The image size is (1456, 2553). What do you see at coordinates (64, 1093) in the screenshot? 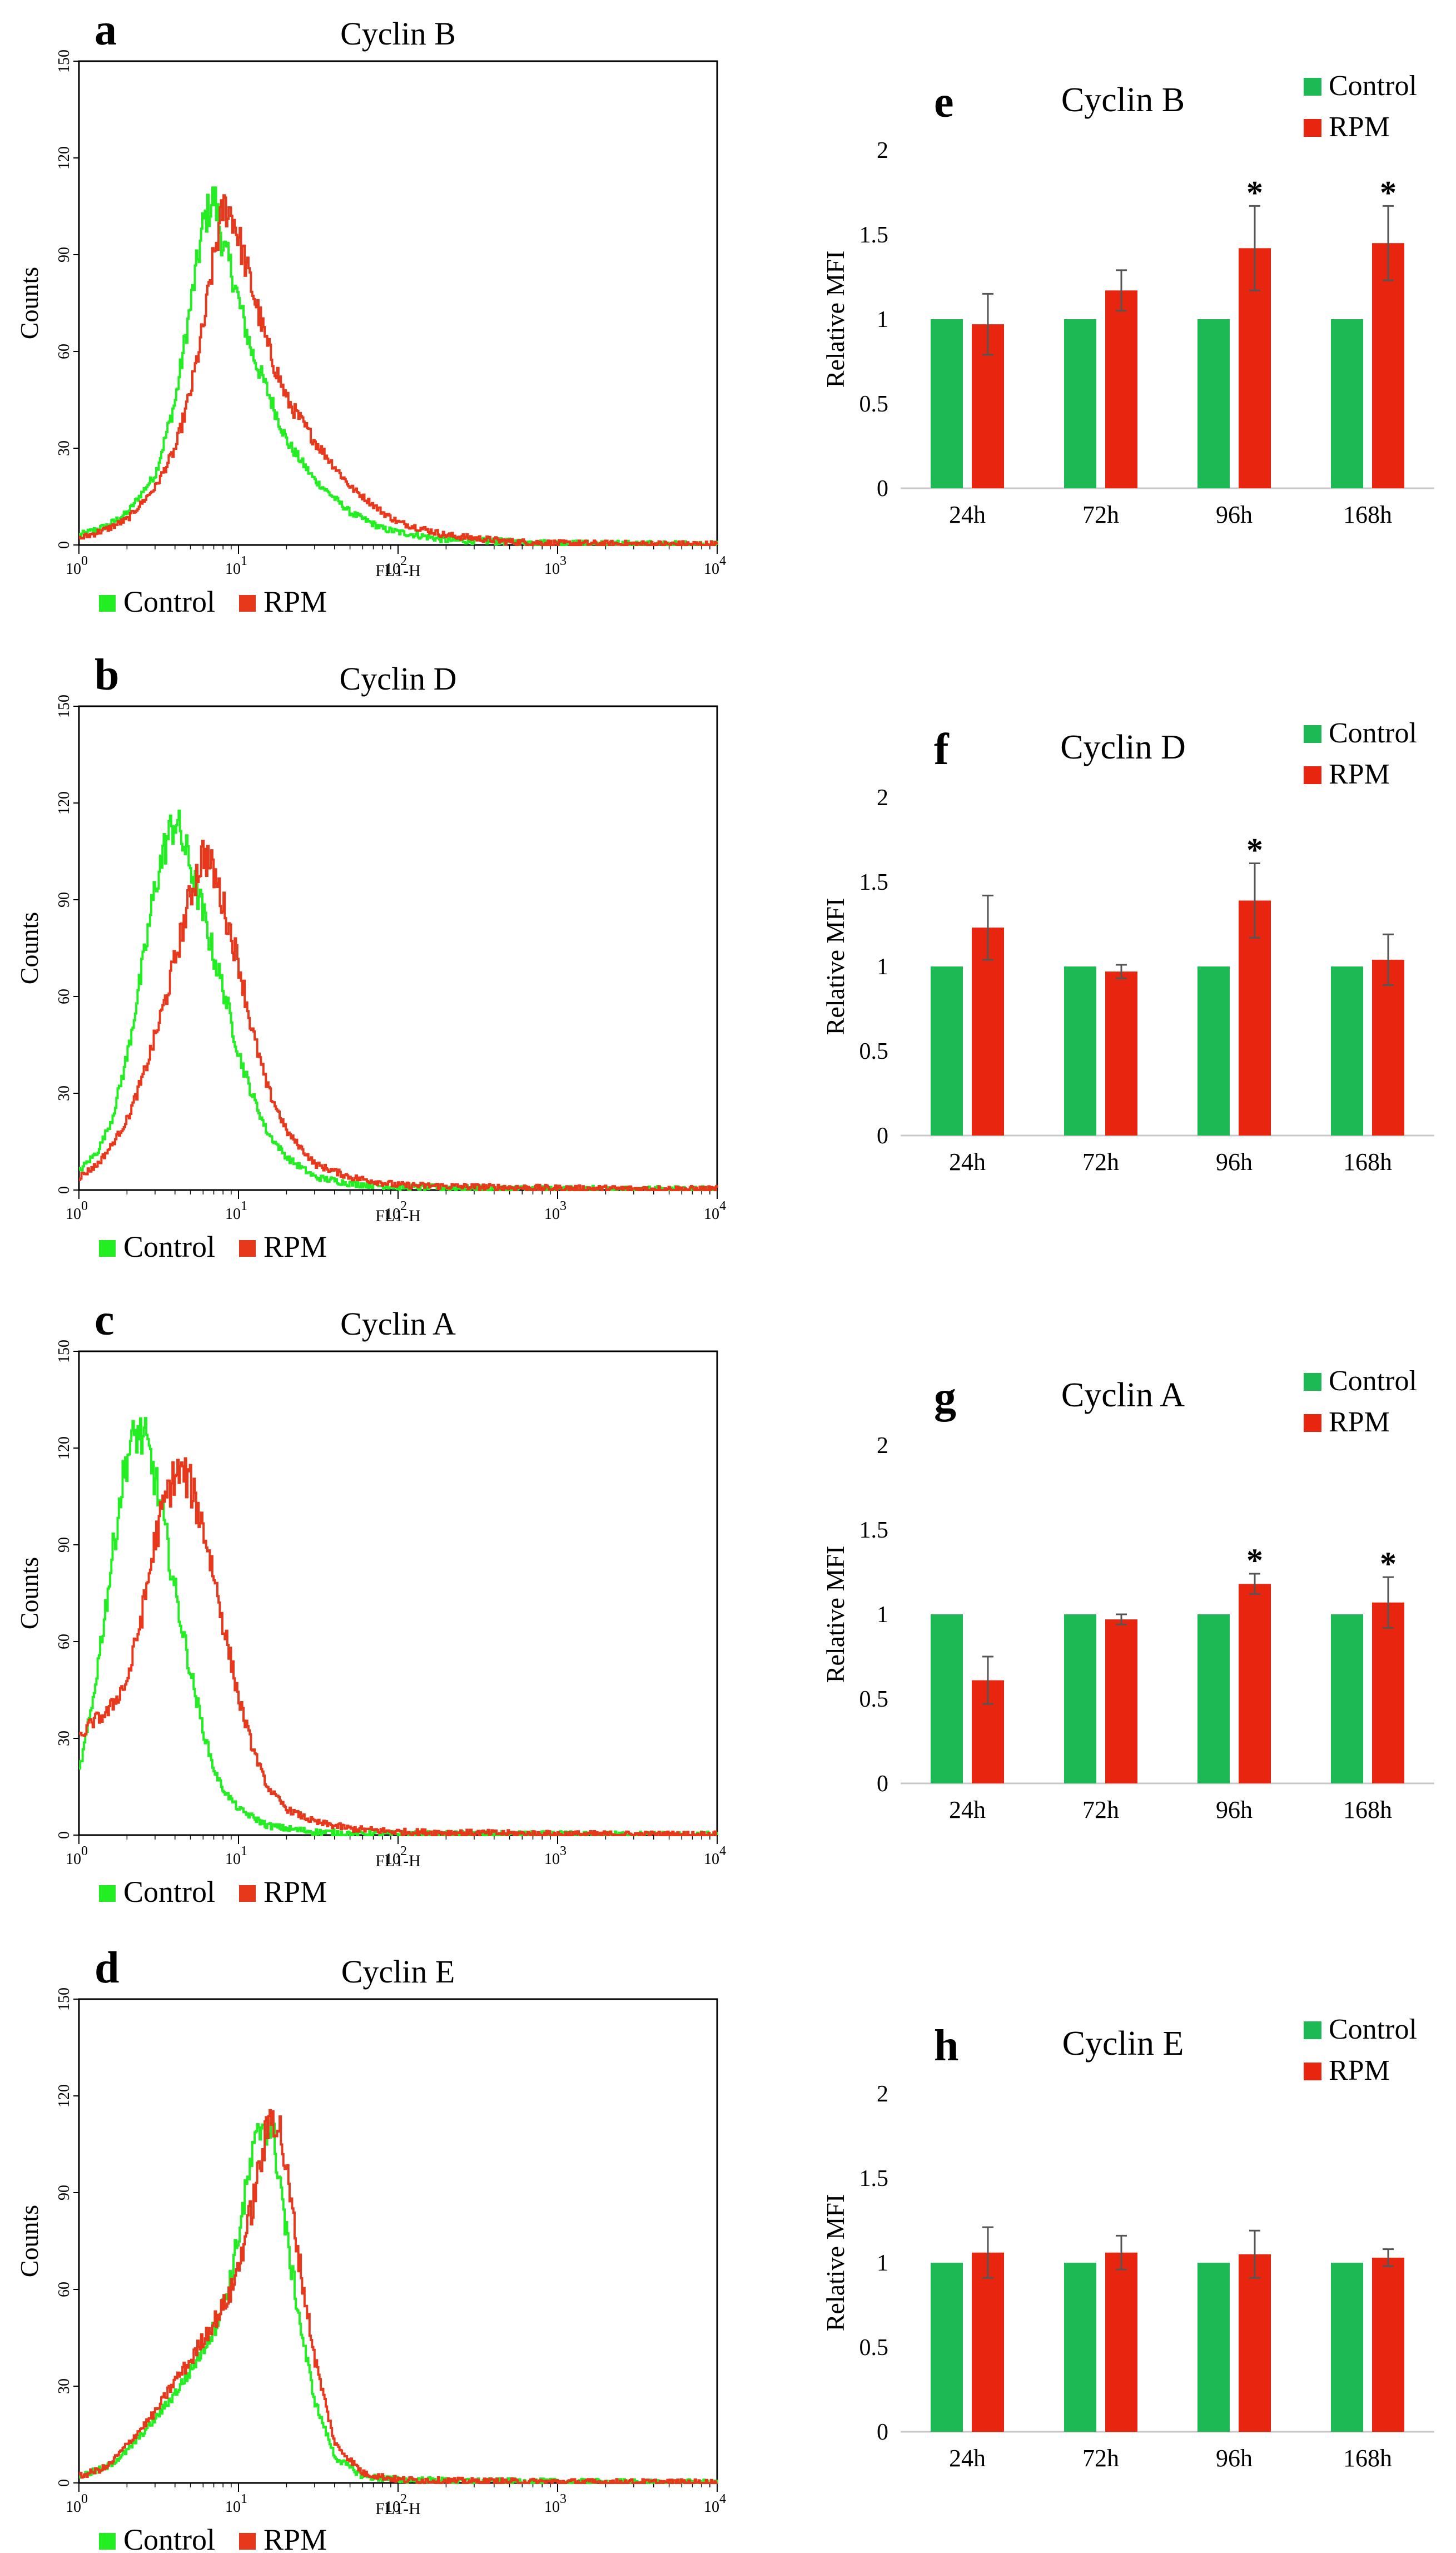
I see `y-tick-label: 30` at bounding box center [64, 1093].